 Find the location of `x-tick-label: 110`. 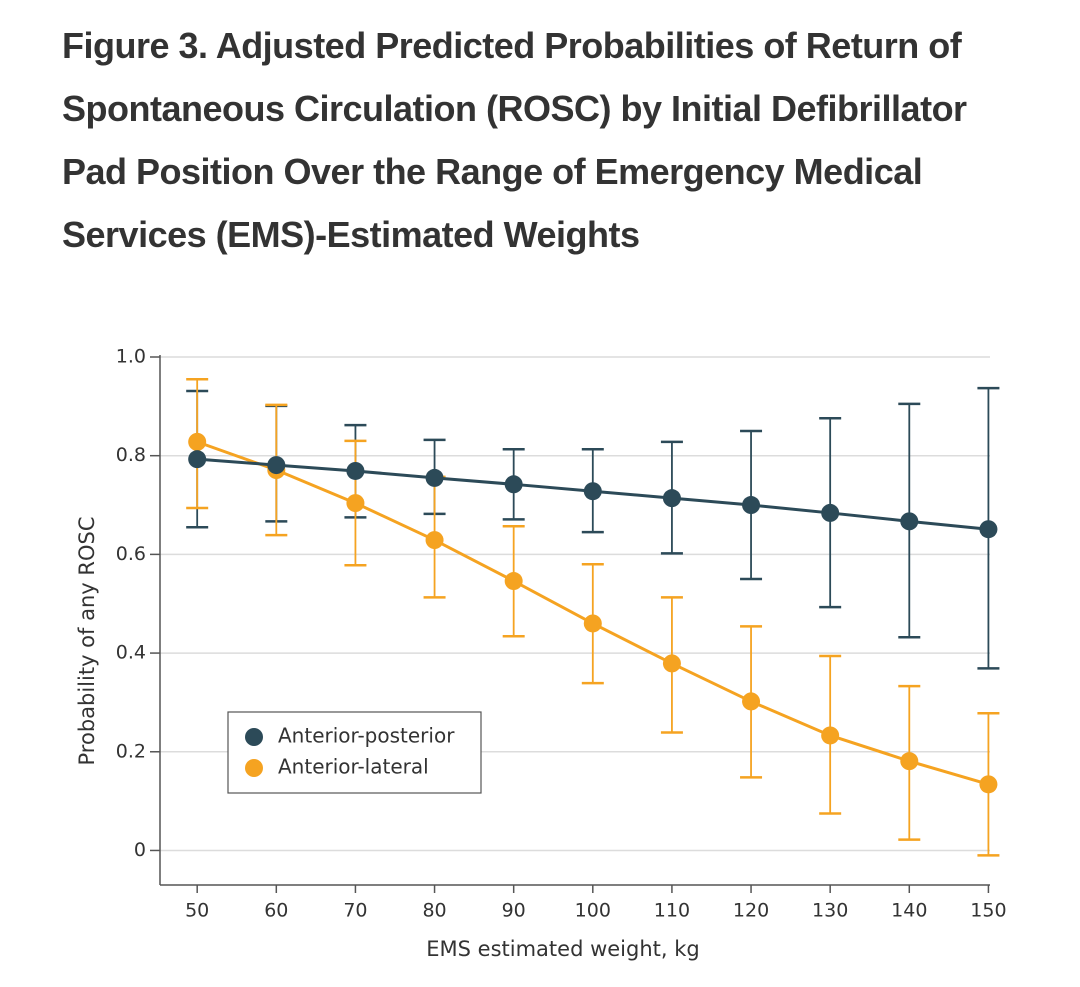

x-tick-label: 110 is located at coordinates (672, 911).